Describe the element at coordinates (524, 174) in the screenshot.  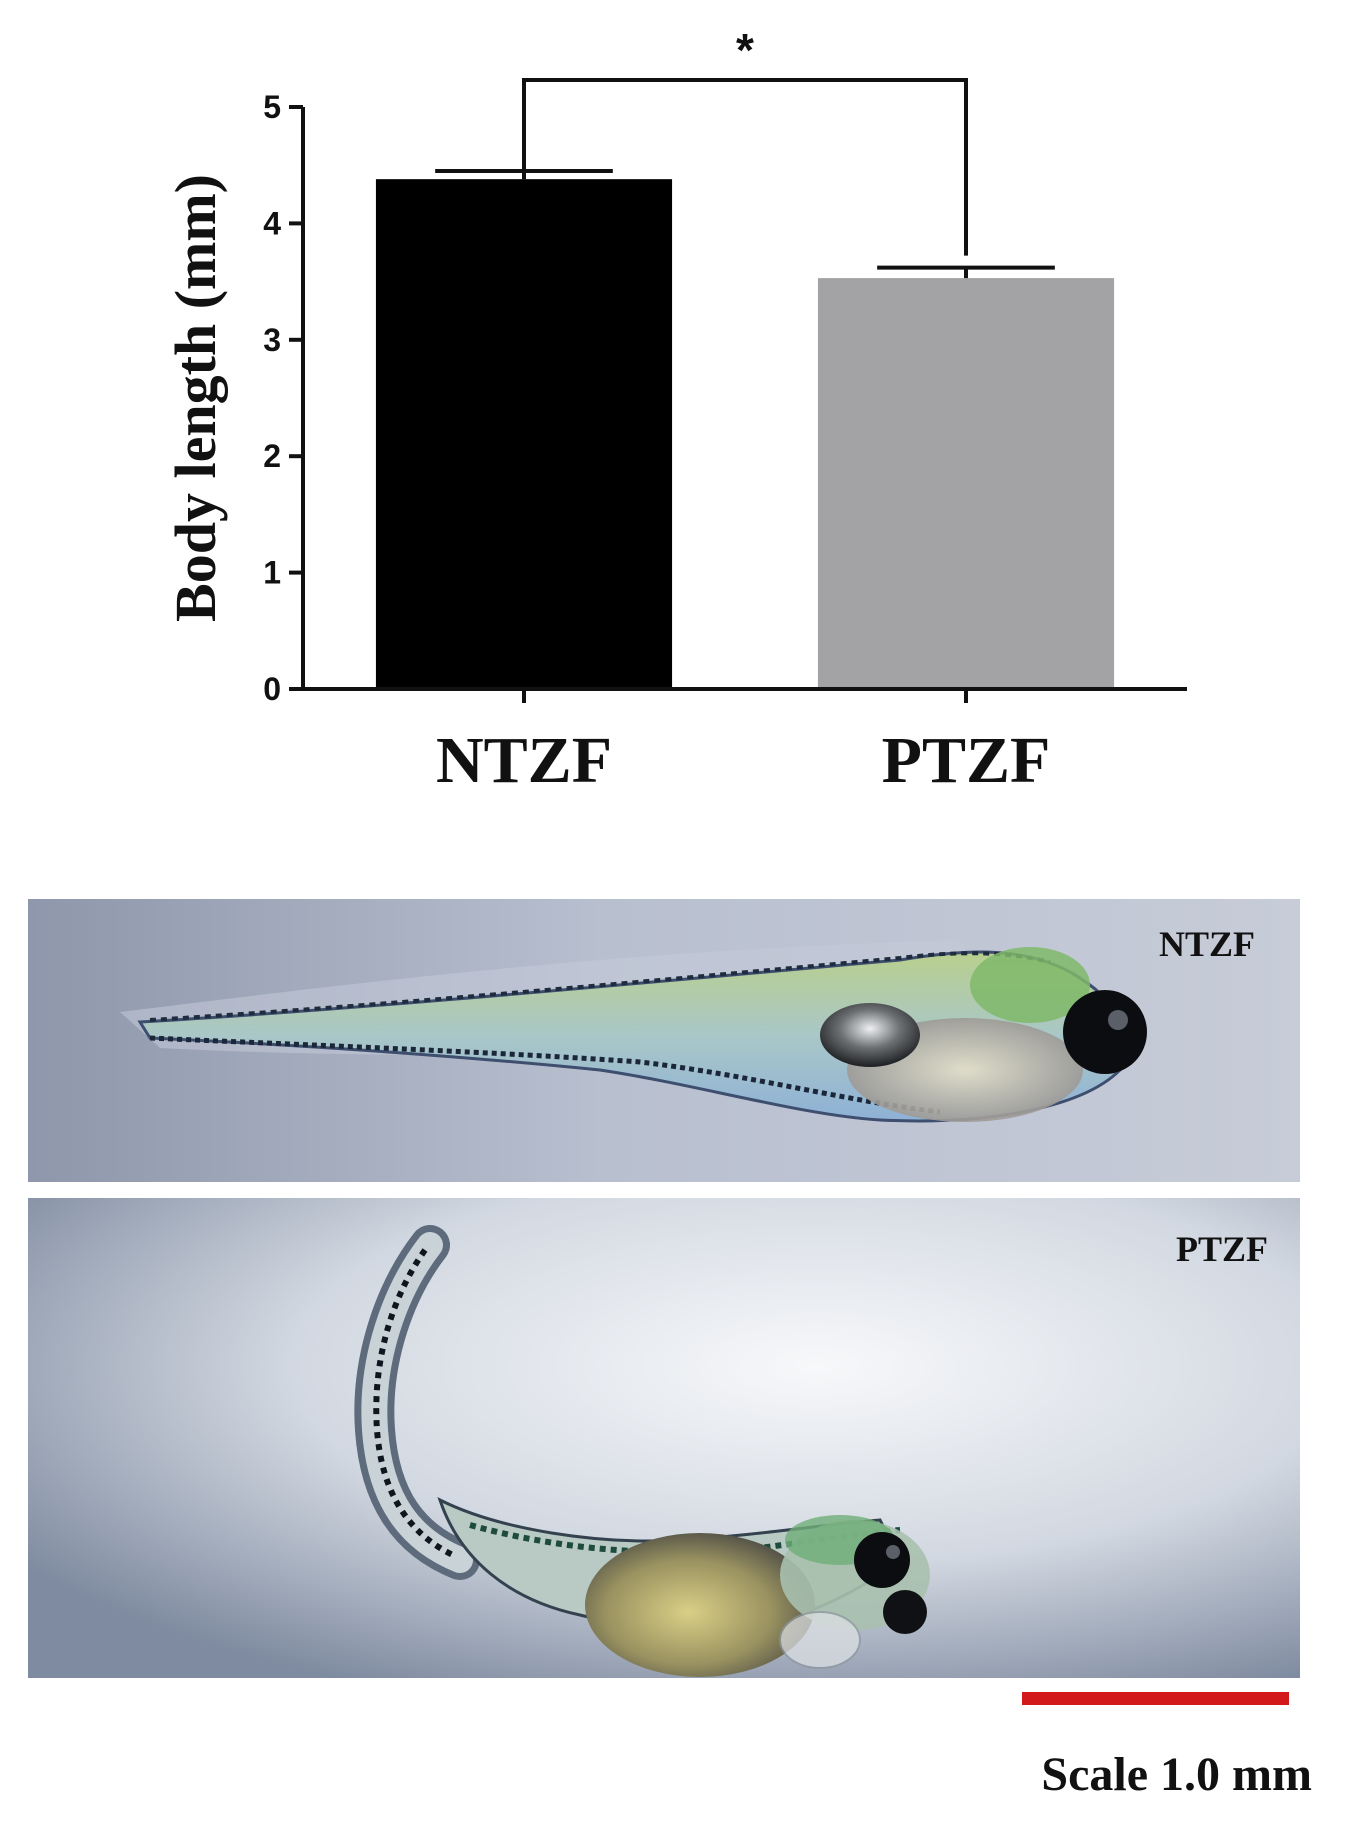
I see `error-bar-ntzf` at that location.